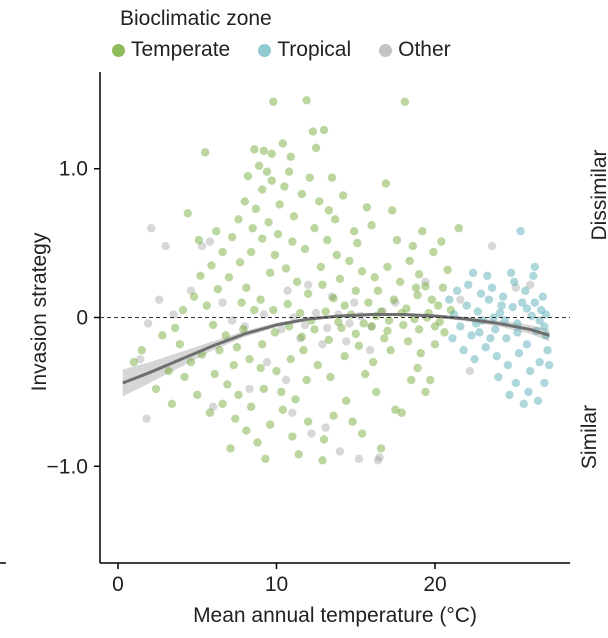 The image size is (608, 638). What do you see at coordinates (67, 466) in the screenshot?
I see `y-tick-label: −1.0` at bounding box center [67, 466].